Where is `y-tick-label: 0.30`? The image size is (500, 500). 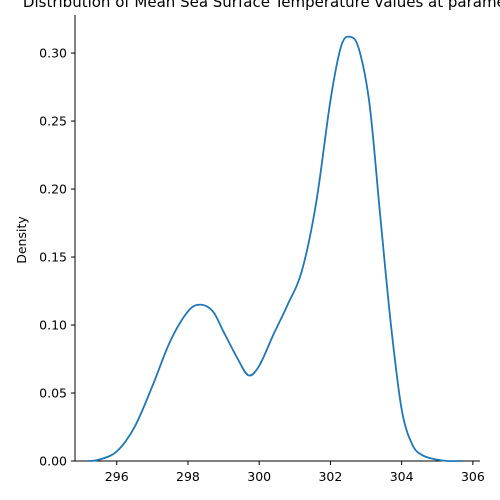 y-tick-label: 0.30 is located at coordinates (53, 53).